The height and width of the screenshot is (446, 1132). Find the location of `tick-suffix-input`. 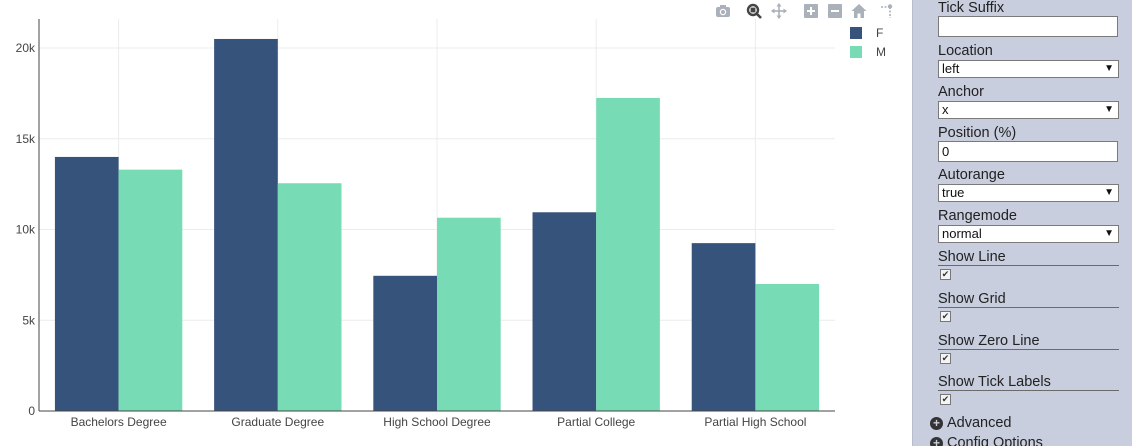

tick-suffix-input is located at coordinates (1028, 26).